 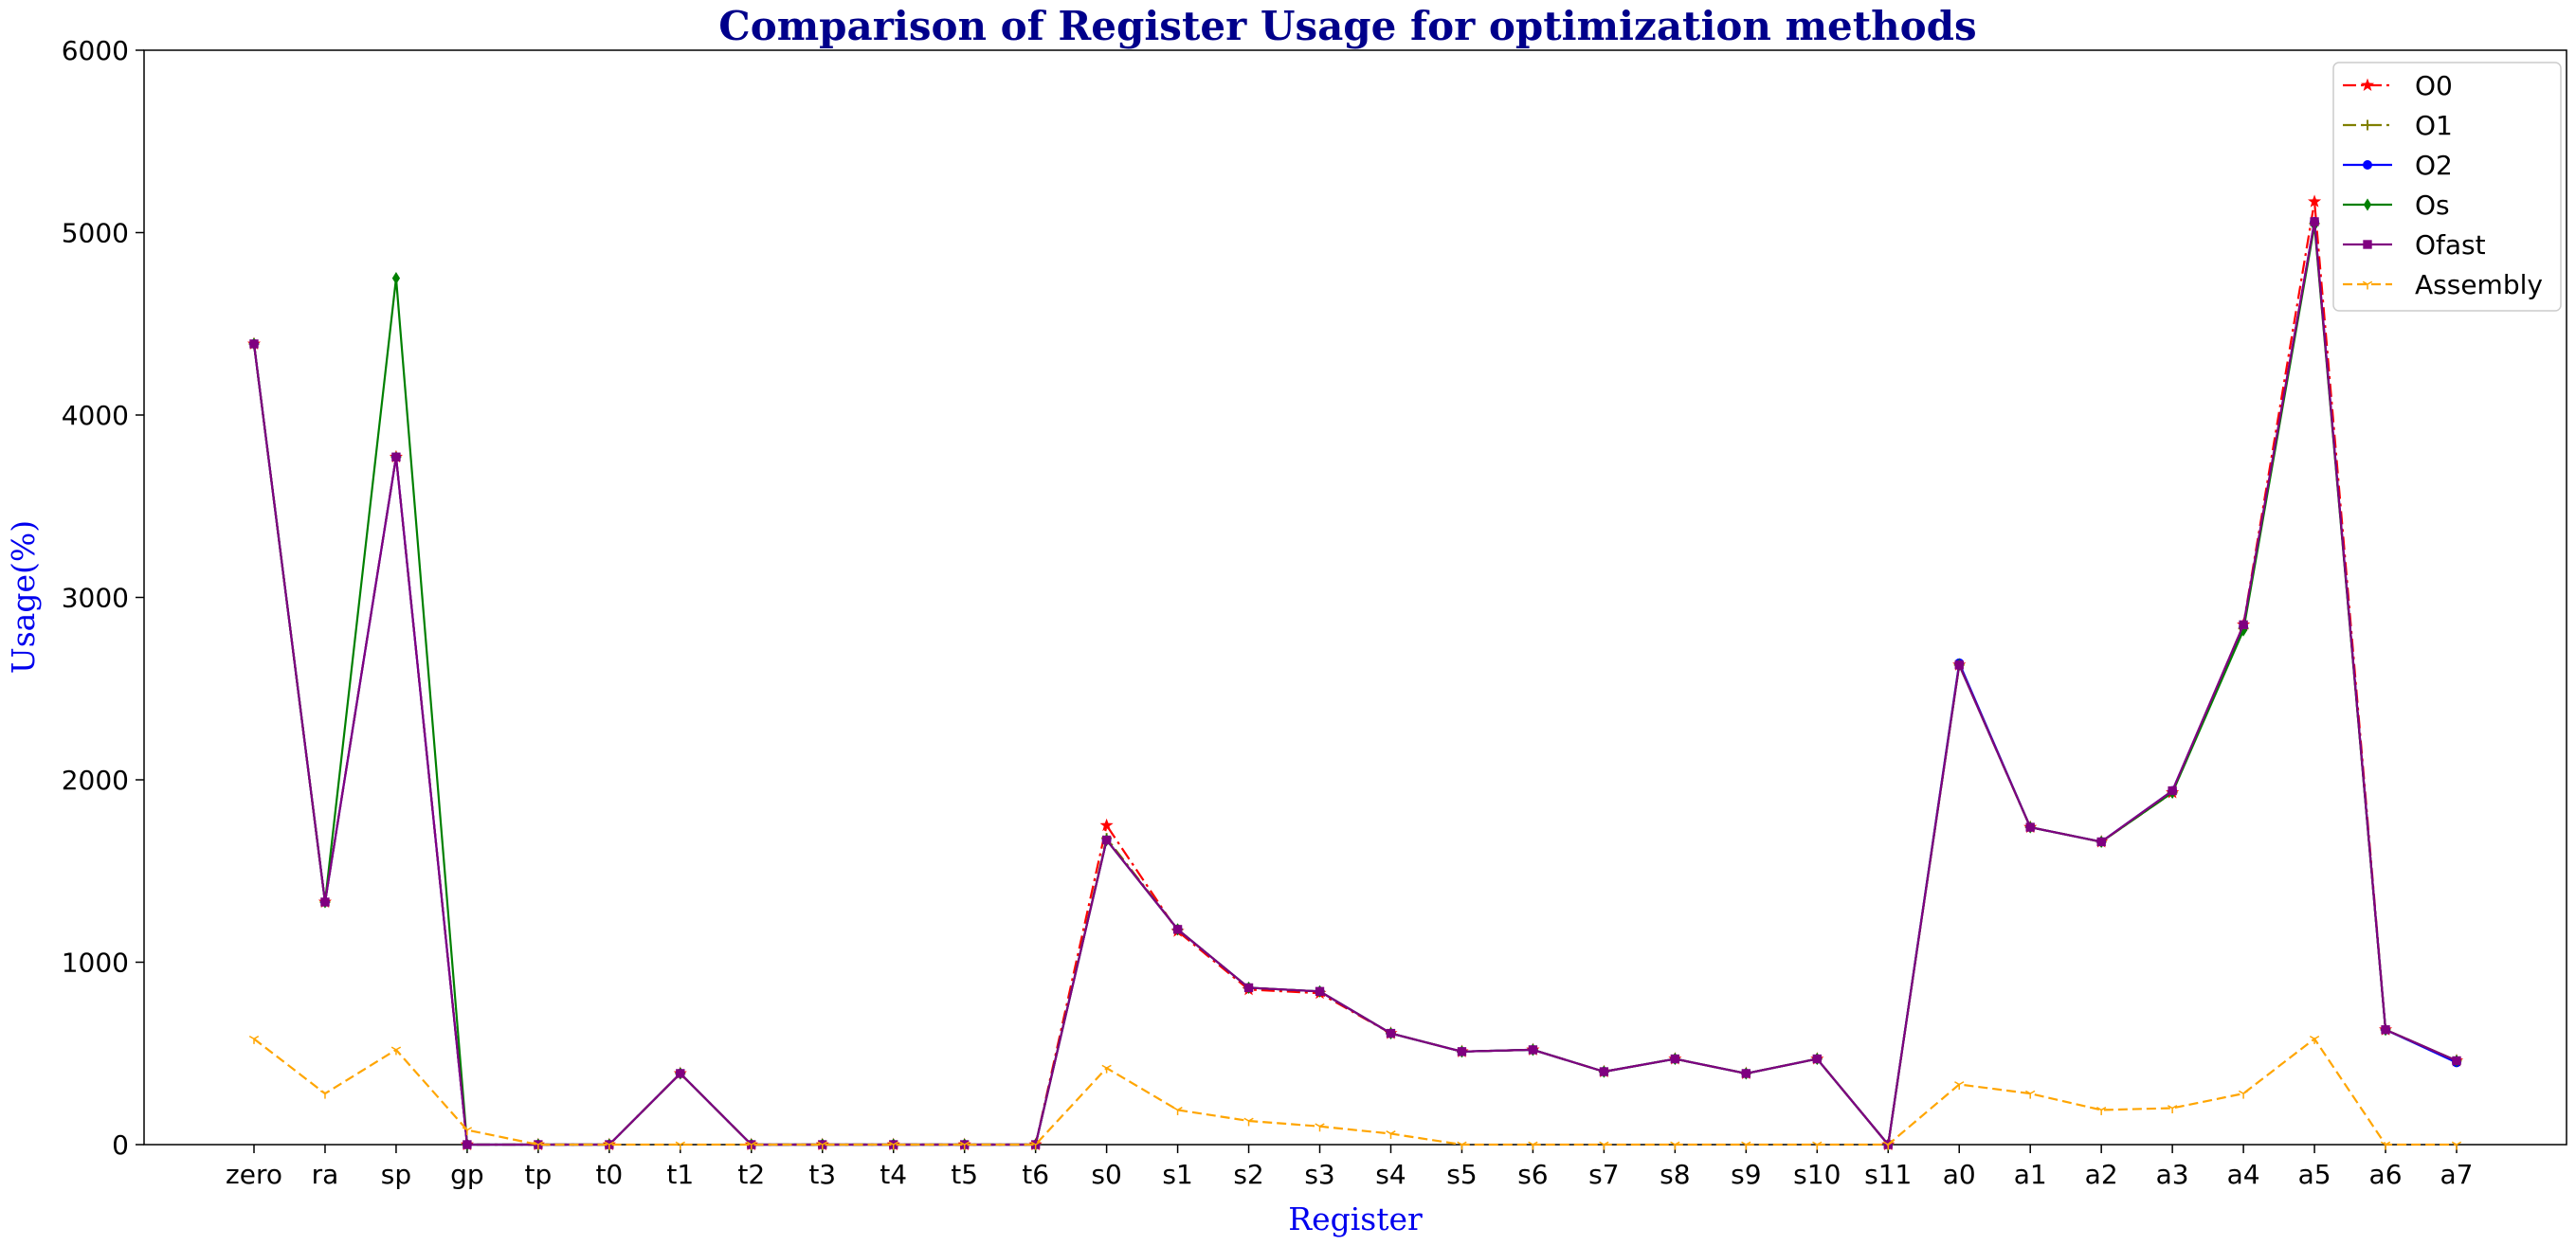 What do you see at coordinates (1817, 1174) in the screenshot?
I see `x-tick-label: s10` at bounding box center [1817, 1174].